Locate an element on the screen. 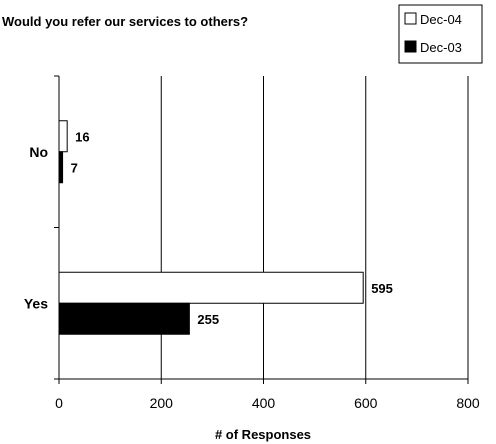 This screenshot has width=496, height=444. x-tick-label-400: 400 is located at coordinates (264, 403).